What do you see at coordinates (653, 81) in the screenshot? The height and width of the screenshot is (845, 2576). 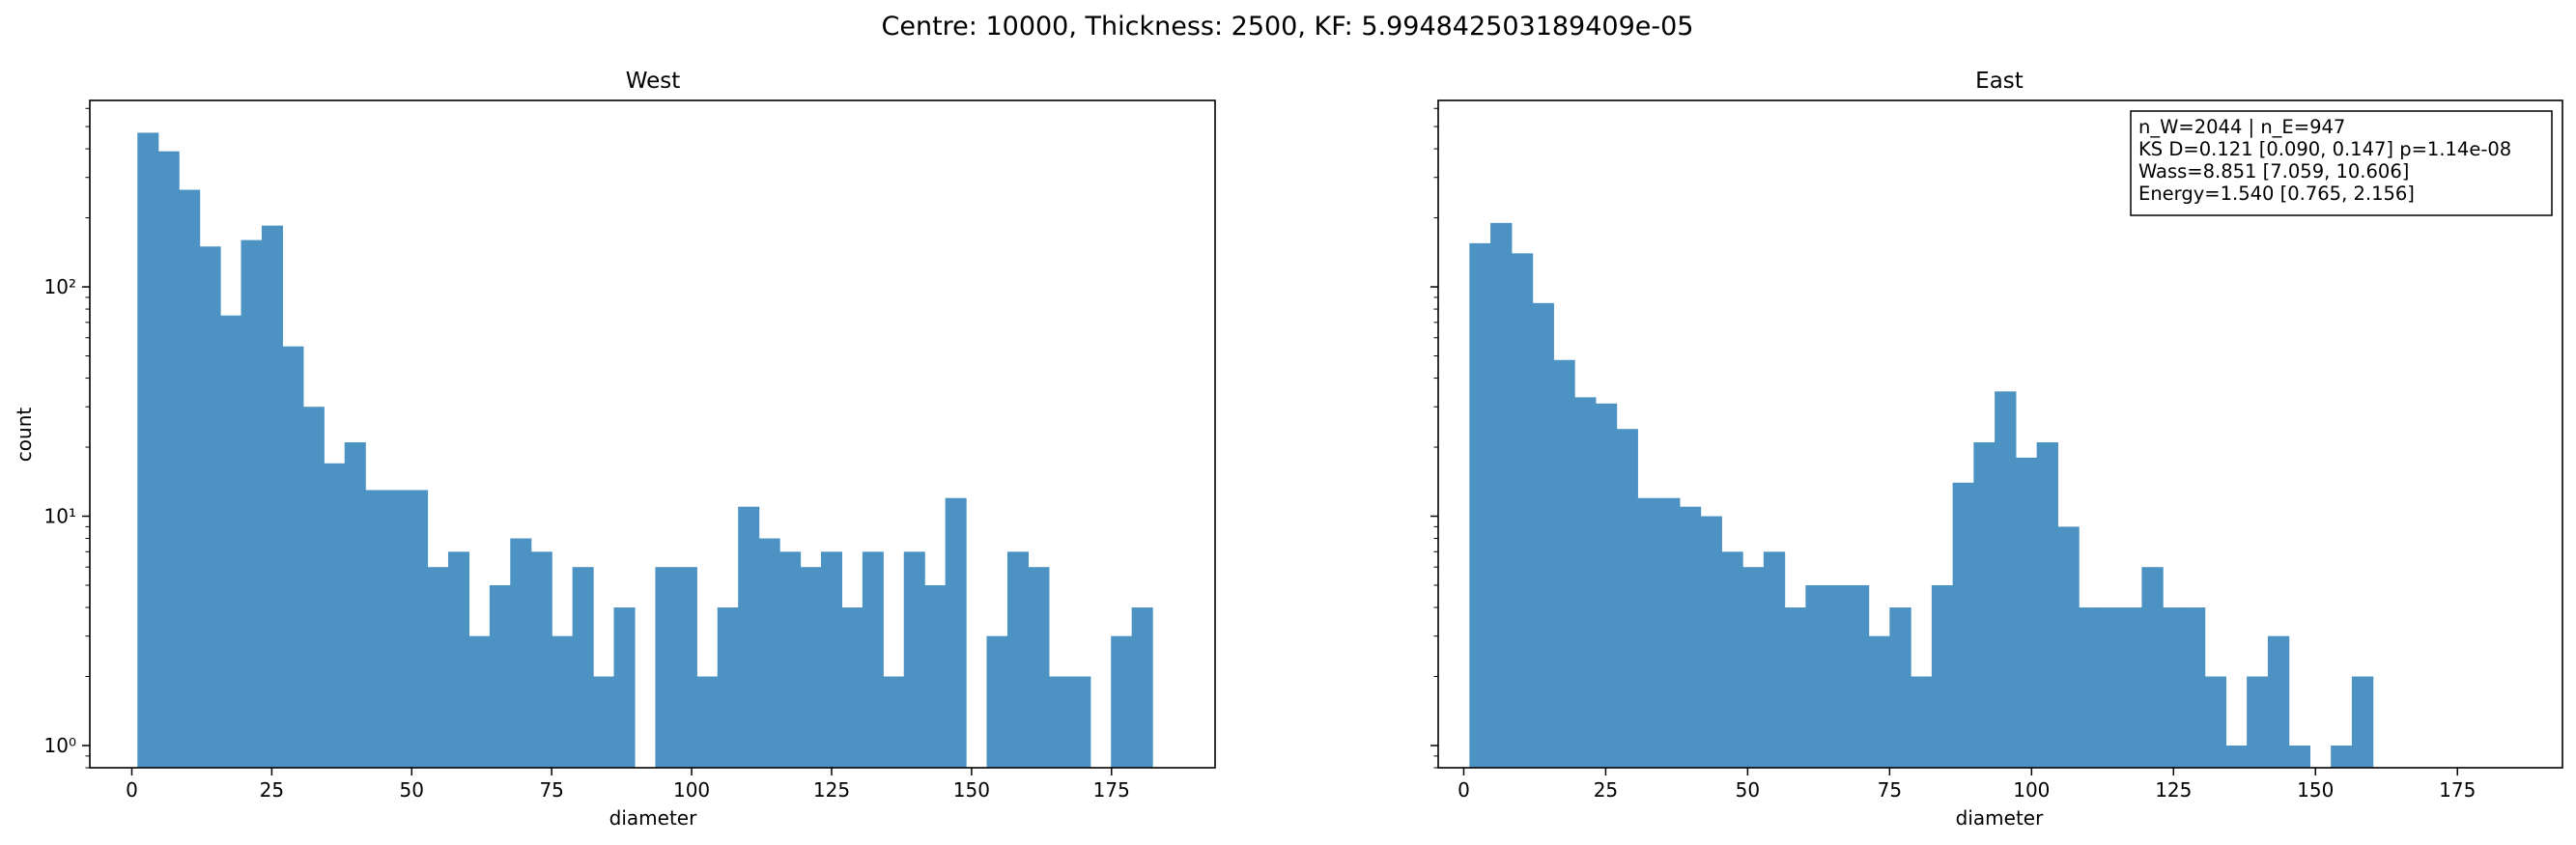 I see `west-title: West` at bounding box center [653, 81].